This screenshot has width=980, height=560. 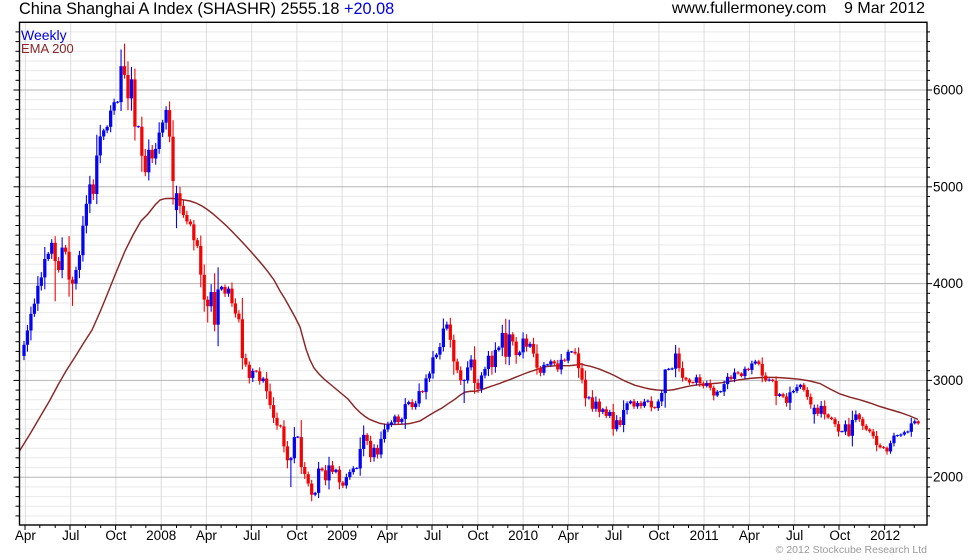 I want to click on svg-text: 2012, so click(x=885, y=535).